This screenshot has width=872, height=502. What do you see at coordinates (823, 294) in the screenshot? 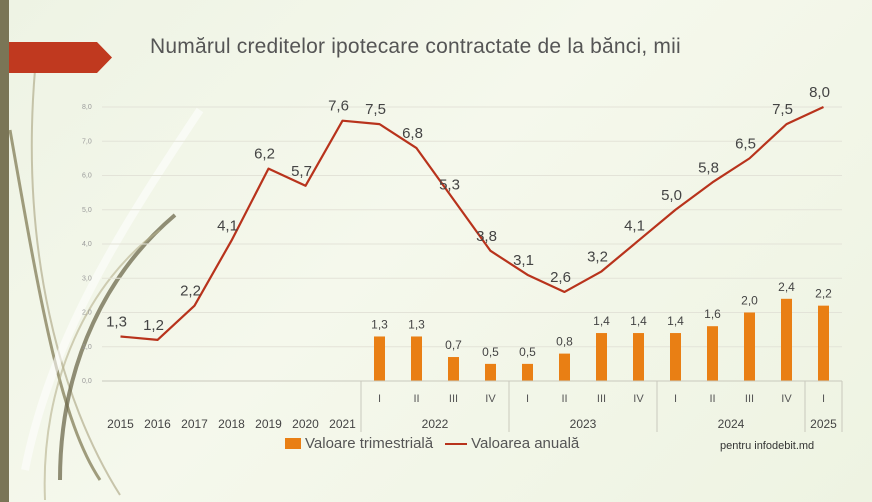
I see `bar-data-label: 2,2` at bounding box center [823, 294].